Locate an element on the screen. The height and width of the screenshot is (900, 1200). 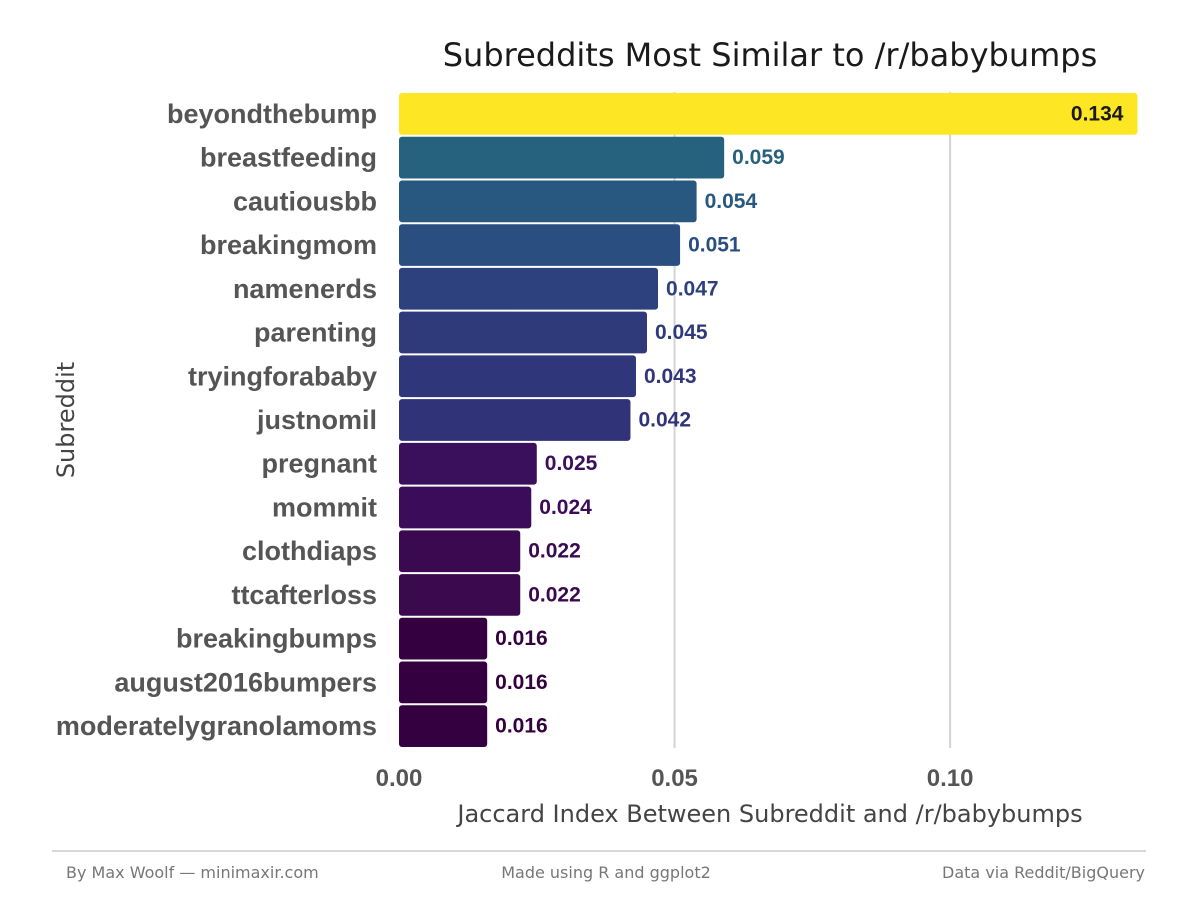
value-label-namenerds: 0.047 is located at coordinates (692, 288).